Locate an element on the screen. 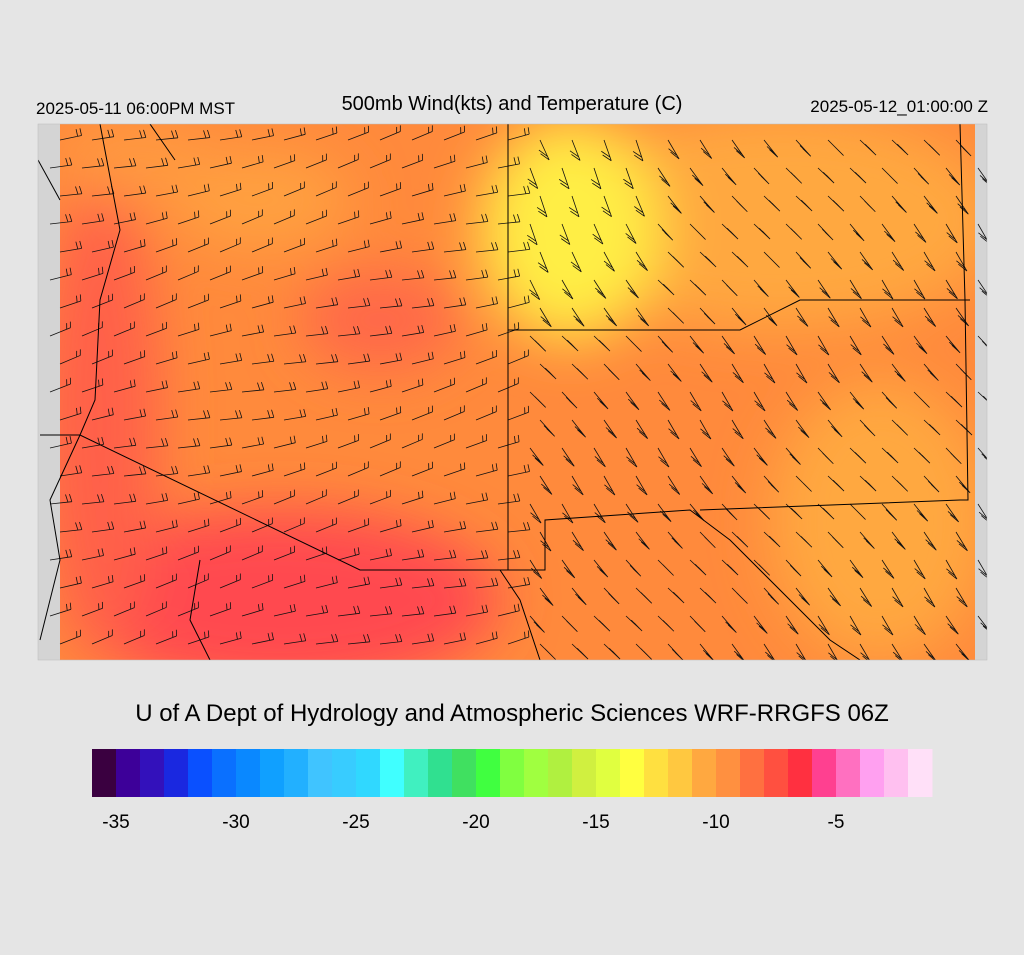  valid-utc: 2025-05-12_01:00:00 Z is located at coordinates (899, 106).